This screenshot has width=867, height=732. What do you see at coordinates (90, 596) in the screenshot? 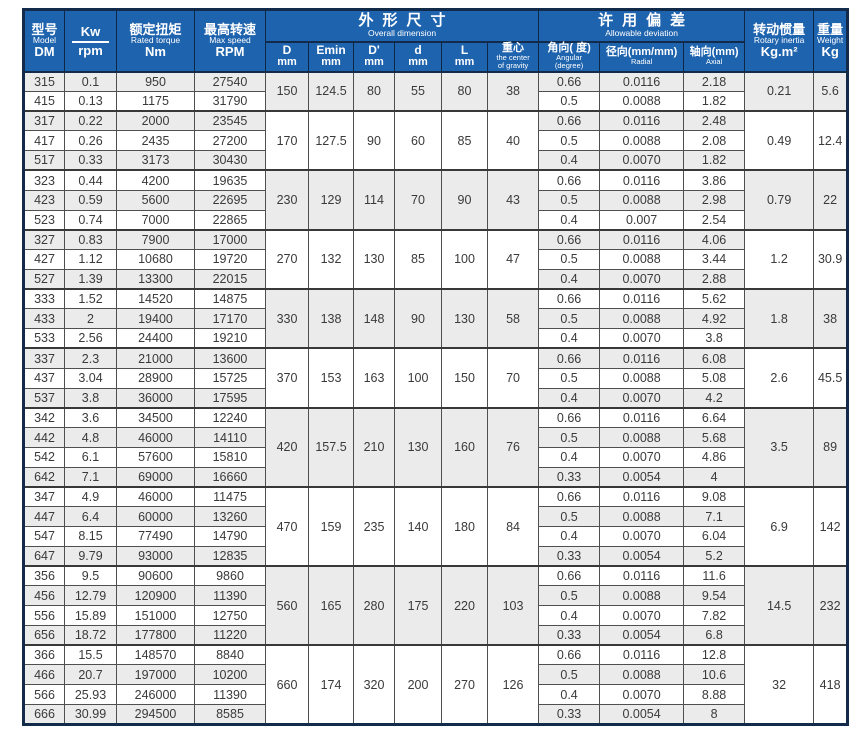
I see `kw-cell: 12.79` at bounding box center [90, 596].